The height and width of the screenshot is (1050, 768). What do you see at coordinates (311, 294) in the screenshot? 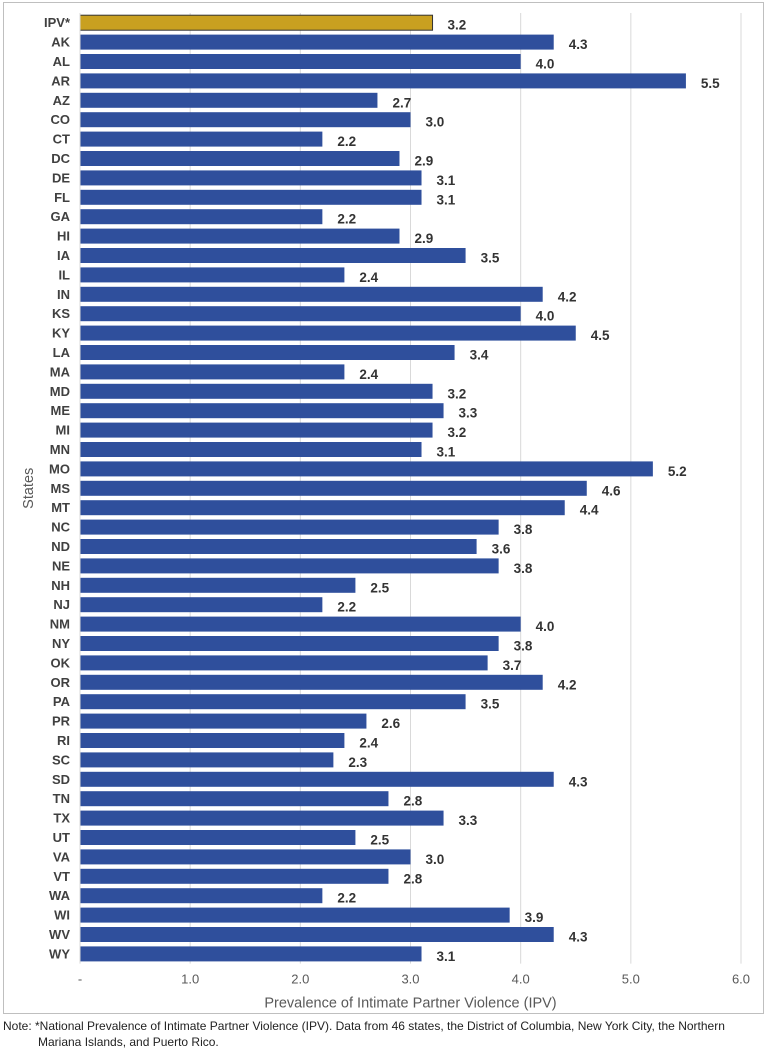
I see `bar-in` at bounding box center [311, 294].